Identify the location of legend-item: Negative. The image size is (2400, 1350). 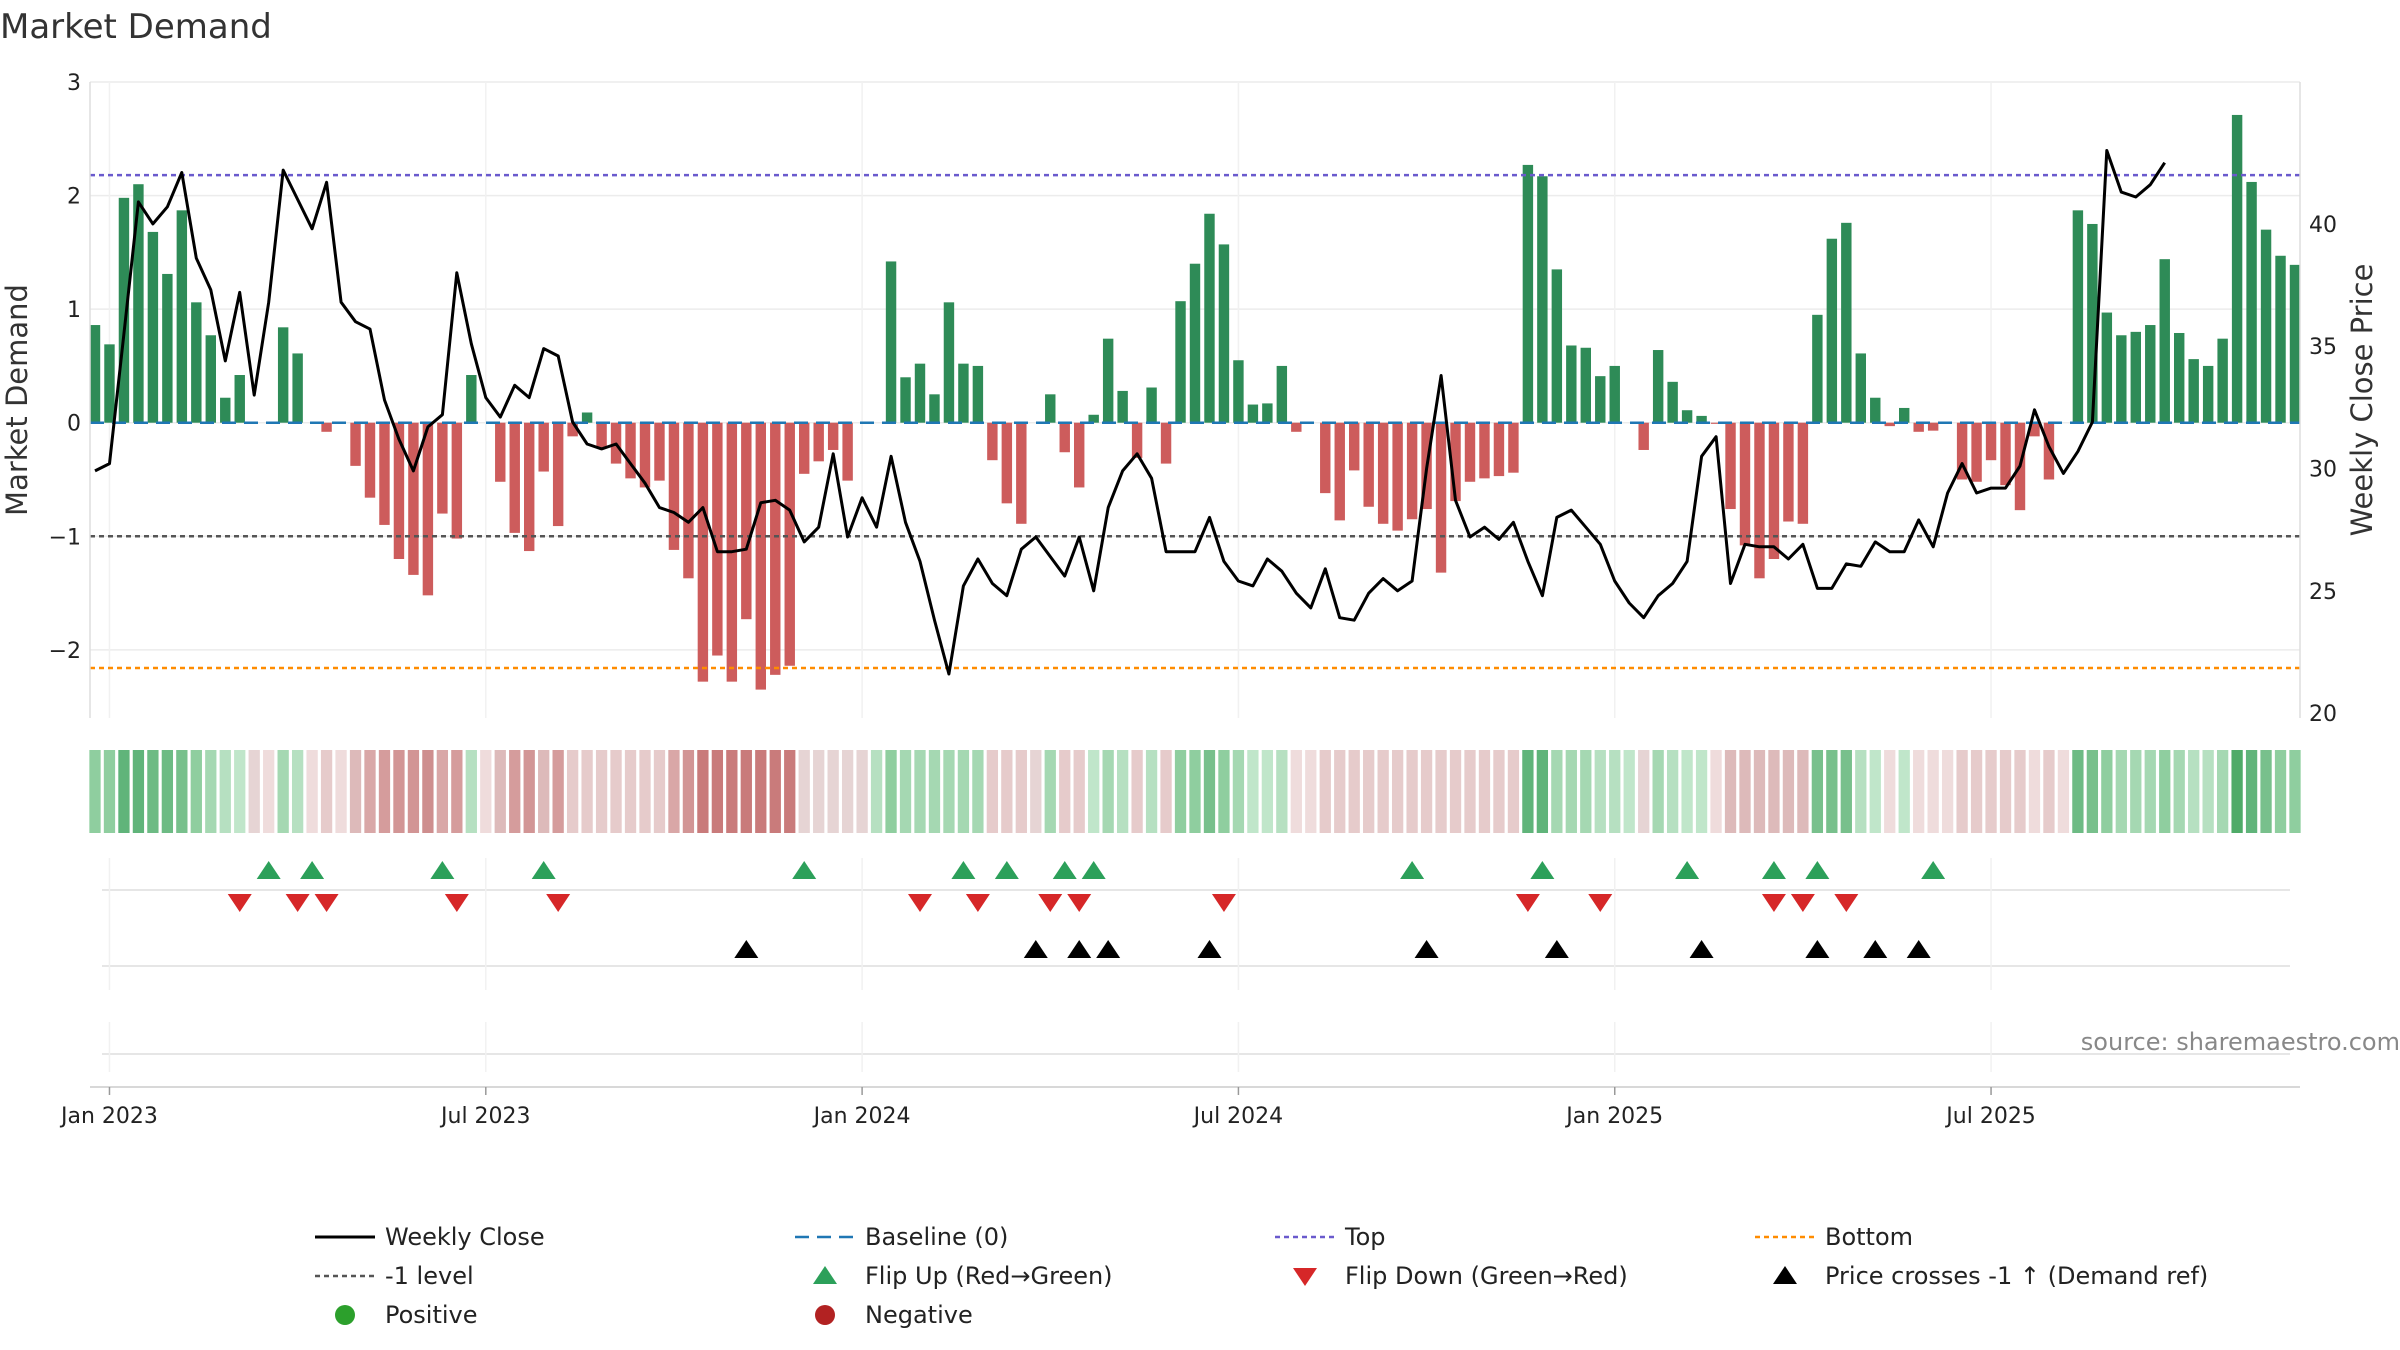
(894, 1315).